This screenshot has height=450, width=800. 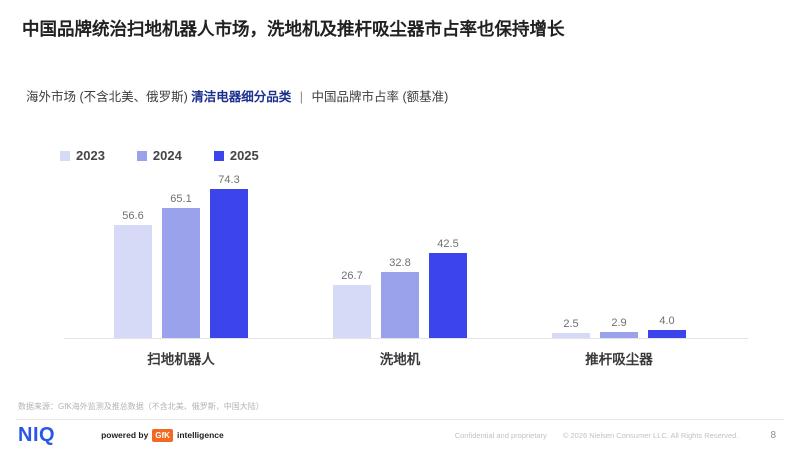 I want to click on bar-value-label: 4.0, so click(x=667, y=321).